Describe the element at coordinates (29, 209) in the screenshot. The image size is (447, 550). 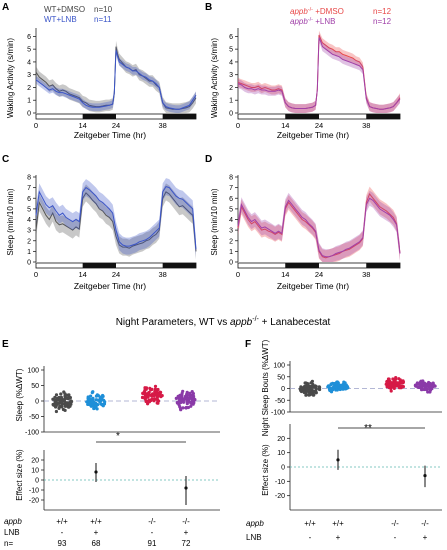
I see `y-tick-label-c: 5` at that location.